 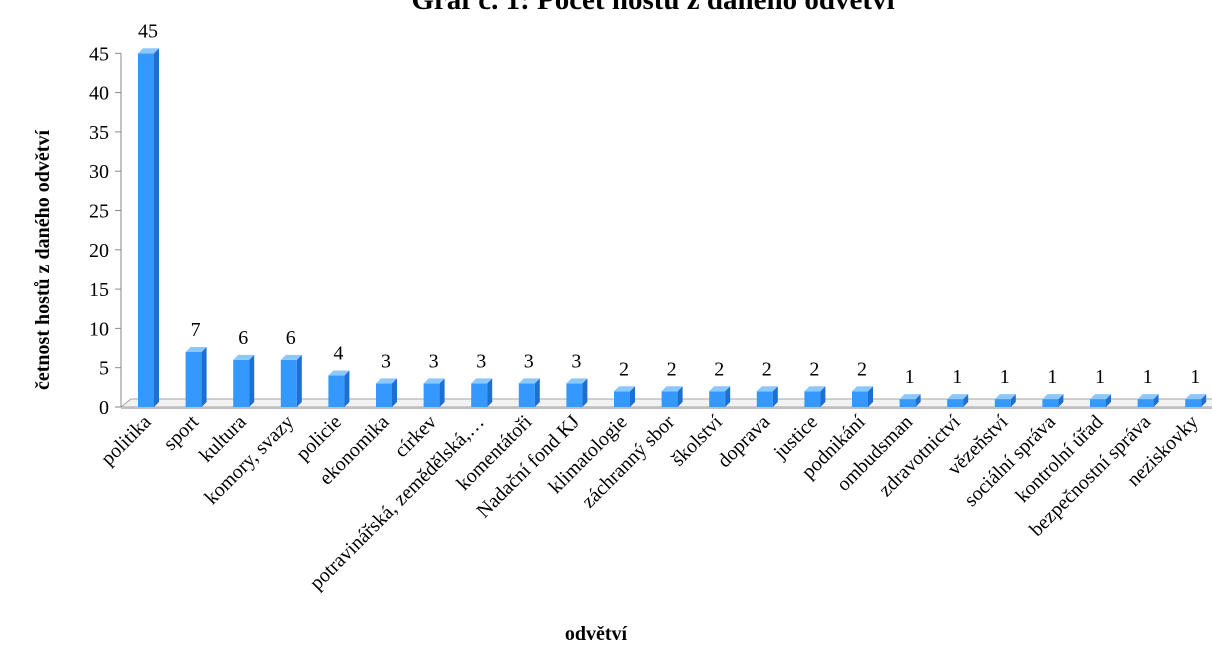 I want to click on y-tick-label: 5, so click(x=104, y=369).